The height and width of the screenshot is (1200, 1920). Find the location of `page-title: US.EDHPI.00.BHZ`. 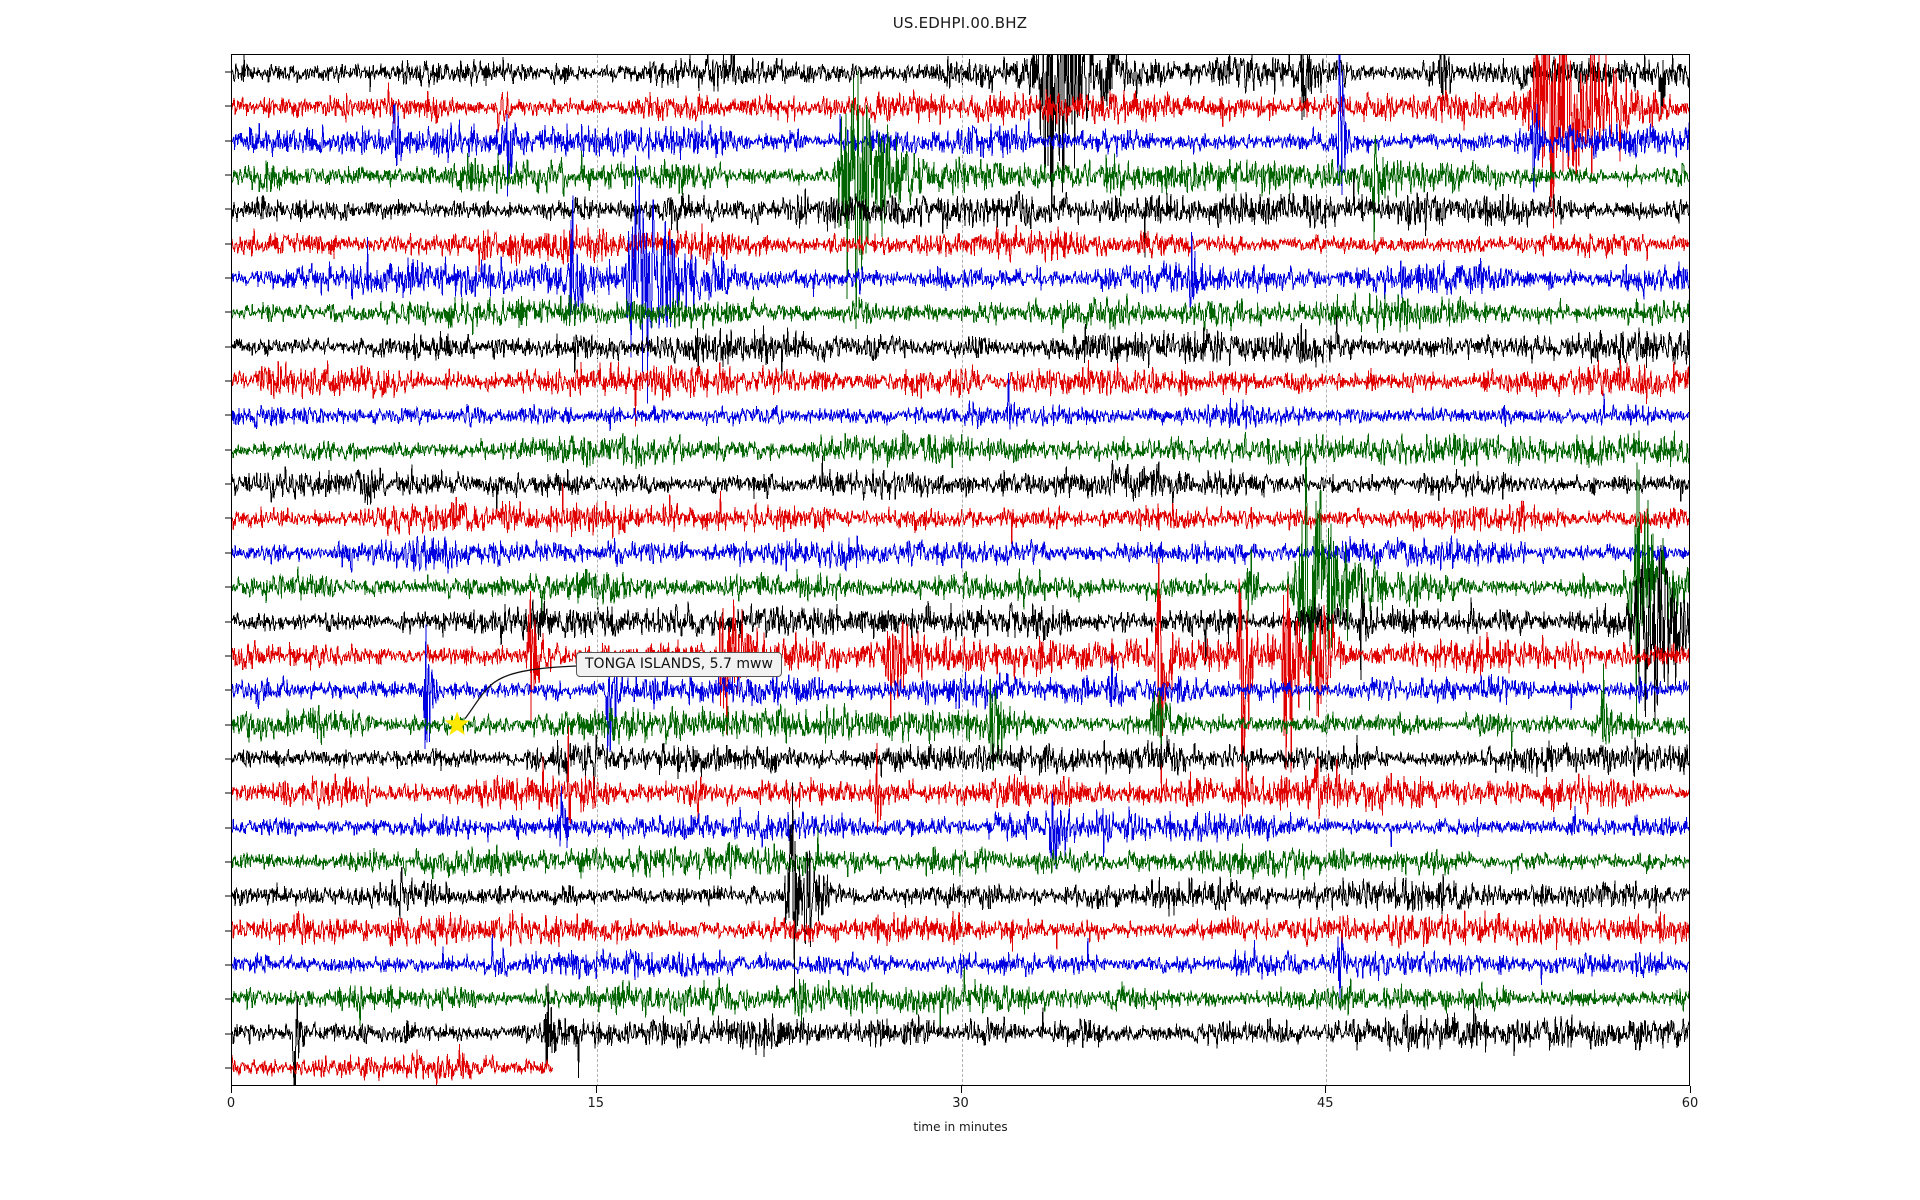

page-title: US.EDHPI.00.BHZ is located at coordinates (960, 23).